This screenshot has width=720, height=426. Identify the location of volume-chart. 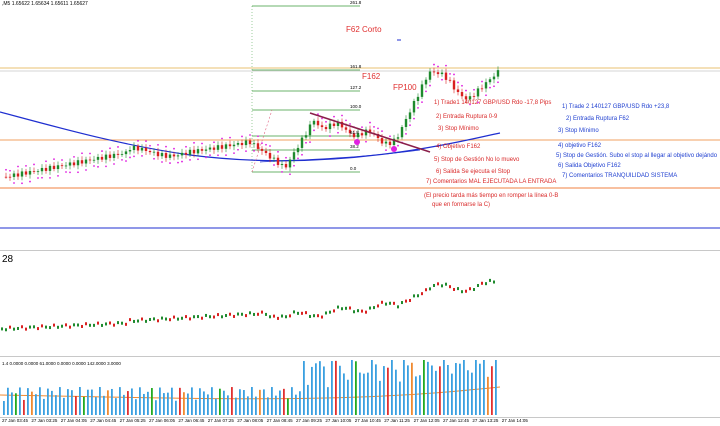
(360, 387).